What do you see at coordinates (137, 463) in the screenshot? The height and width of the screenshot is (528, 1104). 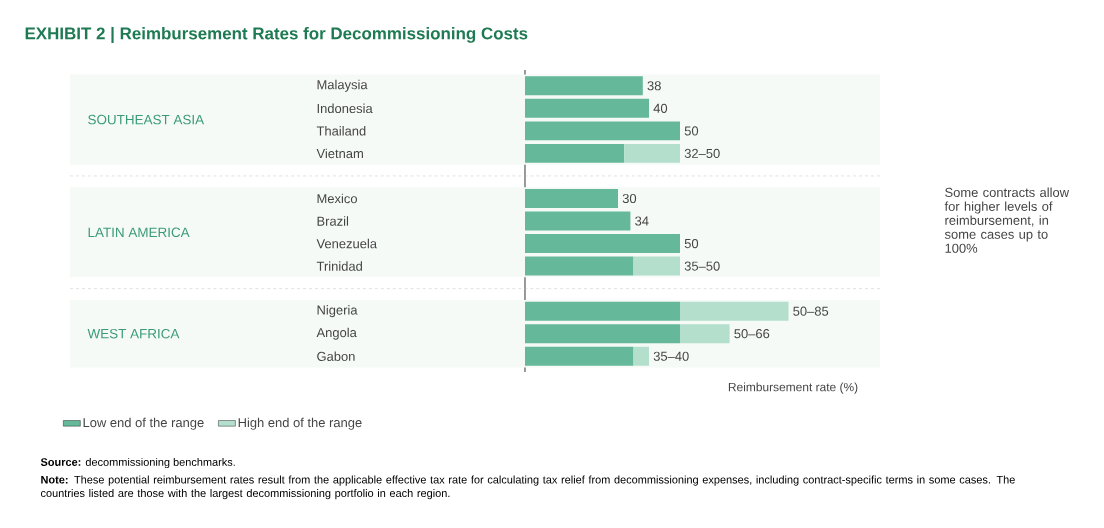 I see `text: Source: decommissioning benchmarks.` at bounding box center [137, 463].